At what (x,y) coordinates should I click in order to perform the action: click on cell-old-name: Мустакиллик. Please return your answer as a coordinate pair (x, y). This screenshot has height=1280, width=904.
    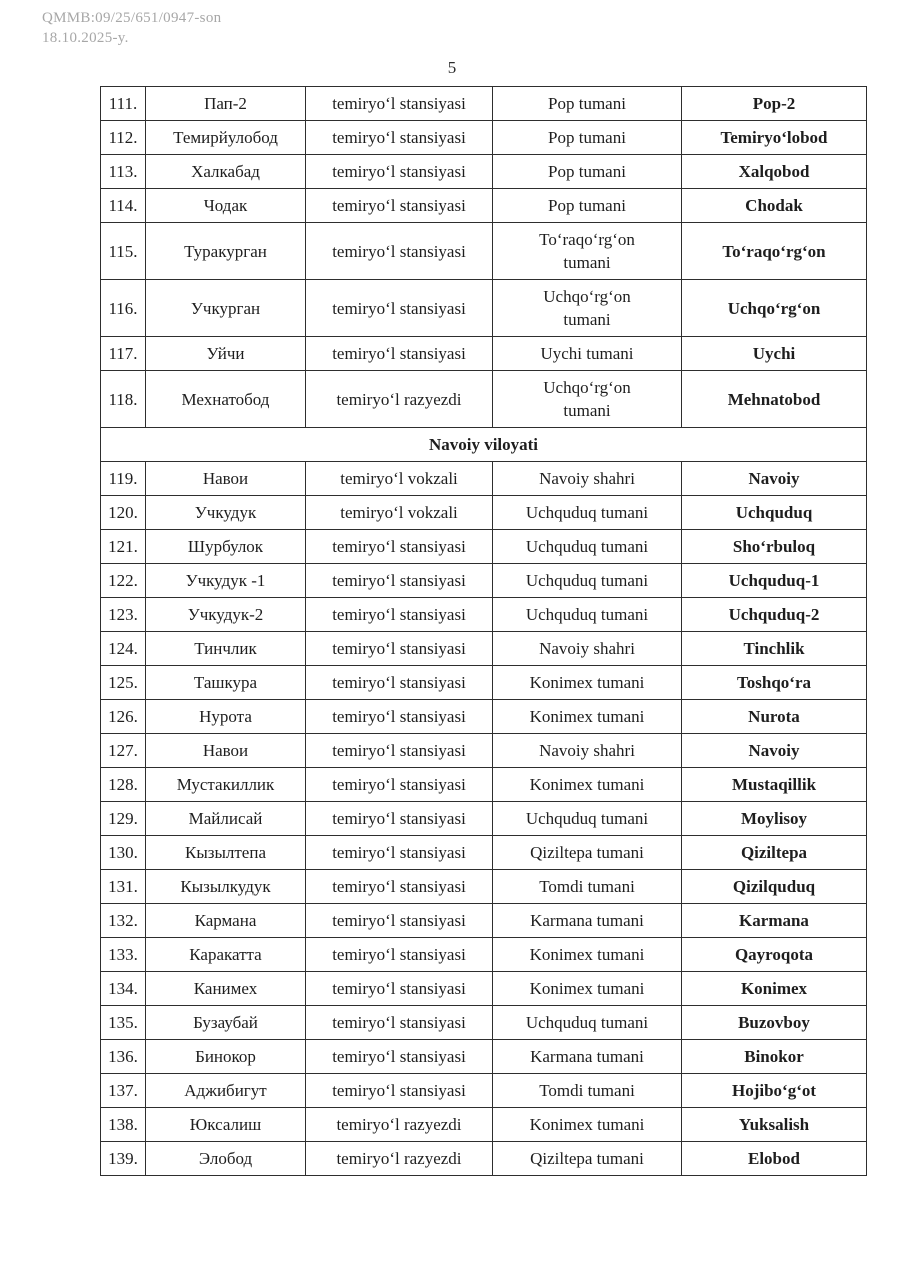
    Looking at the image, I should click on (225, 784).